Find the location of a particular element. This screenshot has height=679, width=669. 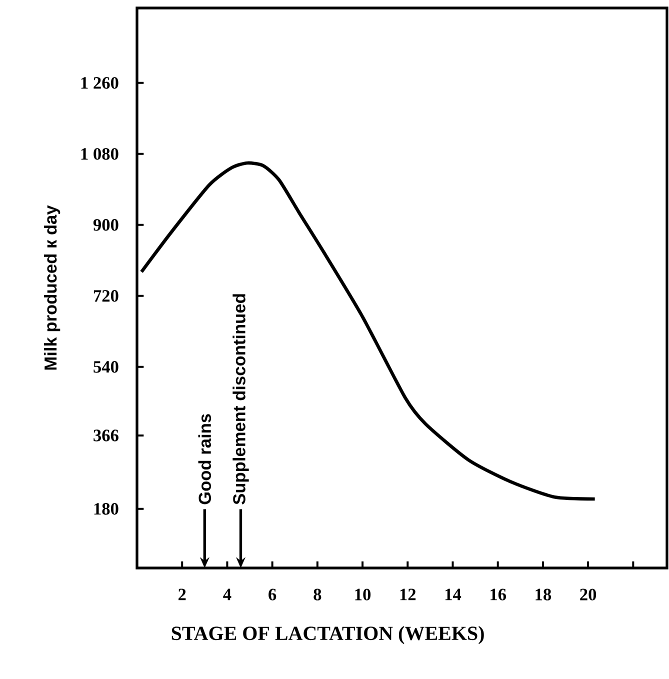

x-tick-label: 2 is located at coordinates (182, 594).